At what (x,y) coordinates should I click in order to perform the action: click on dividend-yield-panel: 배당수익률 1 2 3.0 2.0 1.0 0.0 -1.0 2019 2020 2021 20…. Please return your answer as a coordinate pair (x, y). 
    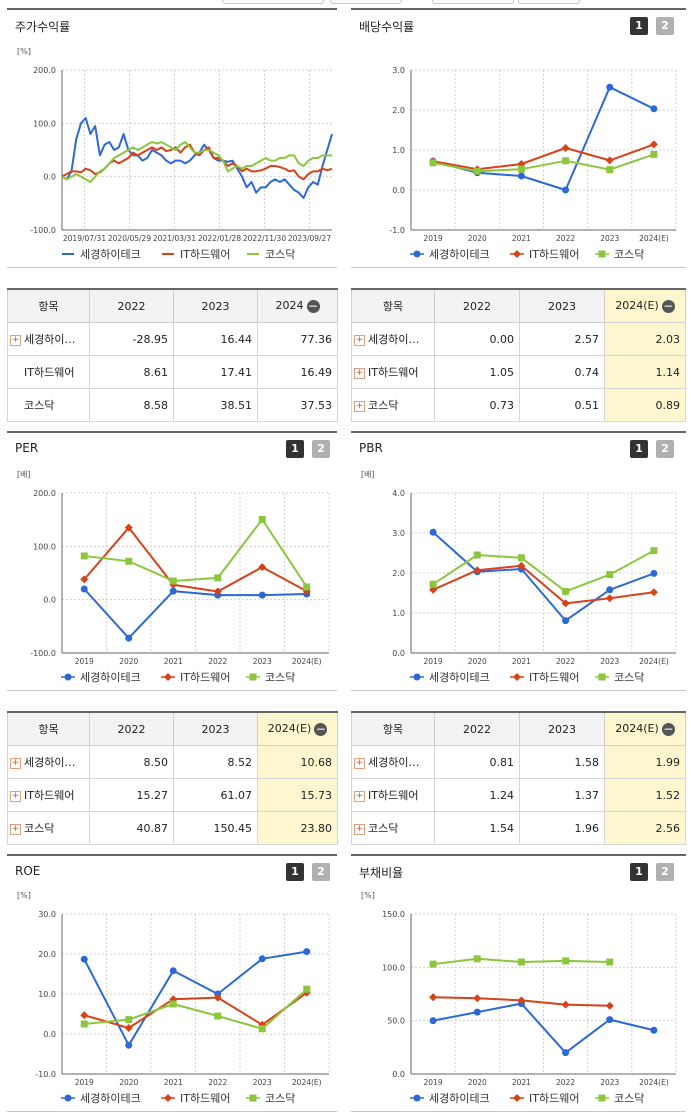
    Looking at the image, I should click on (518, 138).